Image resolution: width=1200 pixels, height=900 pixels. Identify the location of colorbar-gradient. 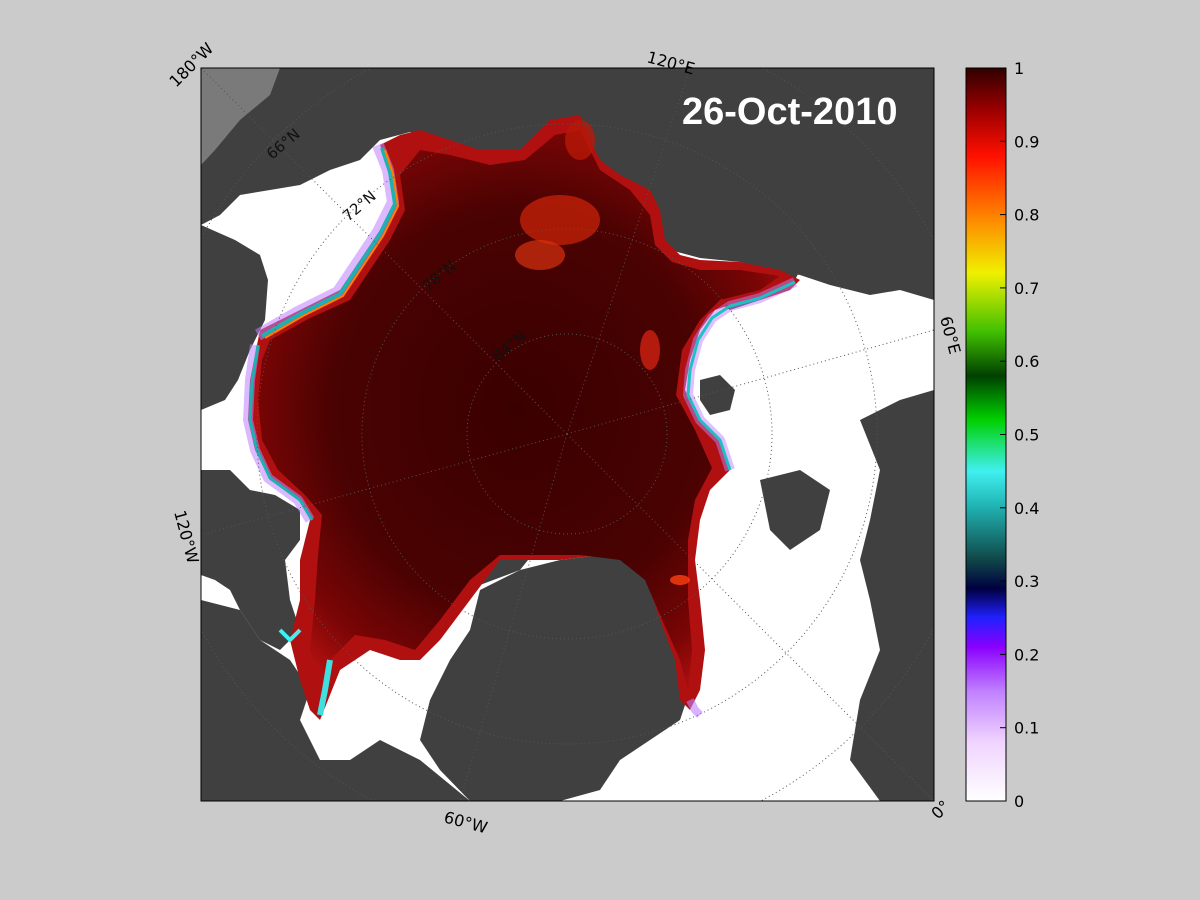
(986, 434).